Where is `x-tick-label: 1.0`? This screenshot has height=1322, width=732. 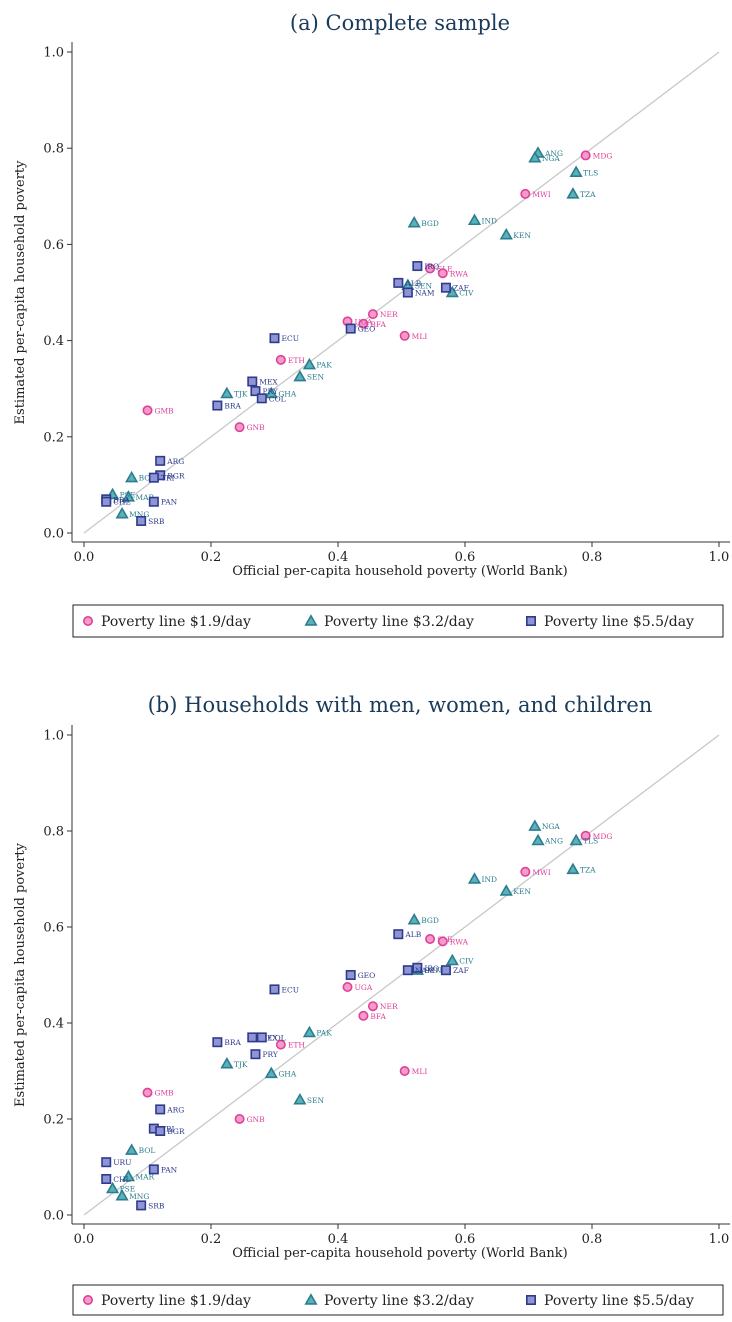 x-tick-label: 1.0 is located at coordinates (719, 557).